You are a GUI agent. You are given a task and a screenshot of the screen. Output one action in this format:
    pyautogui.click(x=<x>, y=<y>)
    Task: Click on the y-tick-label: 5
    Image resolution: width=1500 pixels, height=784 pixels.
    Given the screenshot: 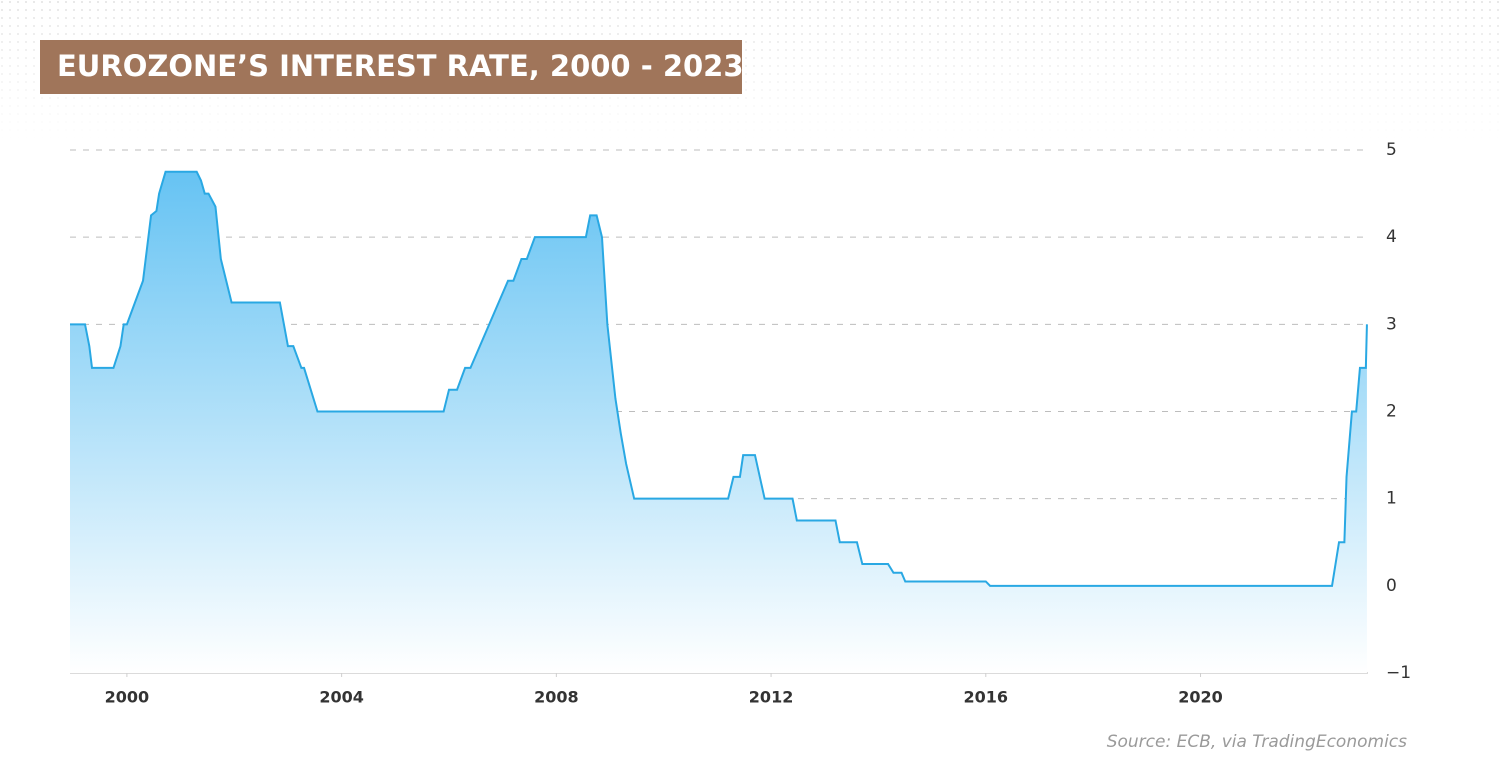 What is the action you would take?
    pyautogui.click(x=1391, y=150)
    